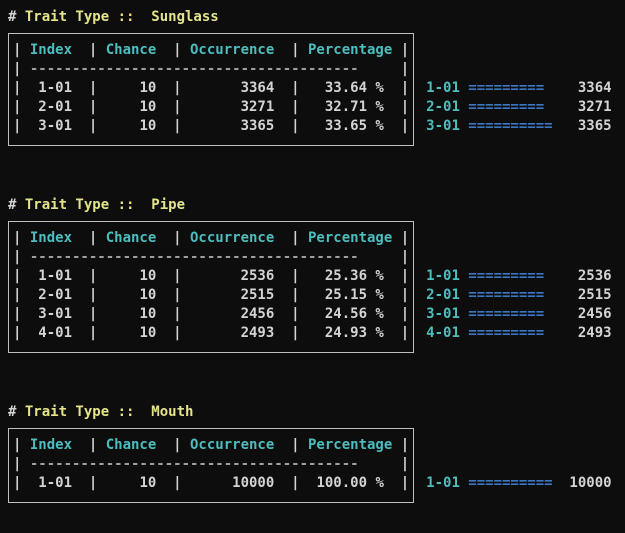 The width and height of the screenshot is (625, 533). Describe the element at coordinates (594, 276) in the screenshot. I see `bar-value: 2536` at that location.